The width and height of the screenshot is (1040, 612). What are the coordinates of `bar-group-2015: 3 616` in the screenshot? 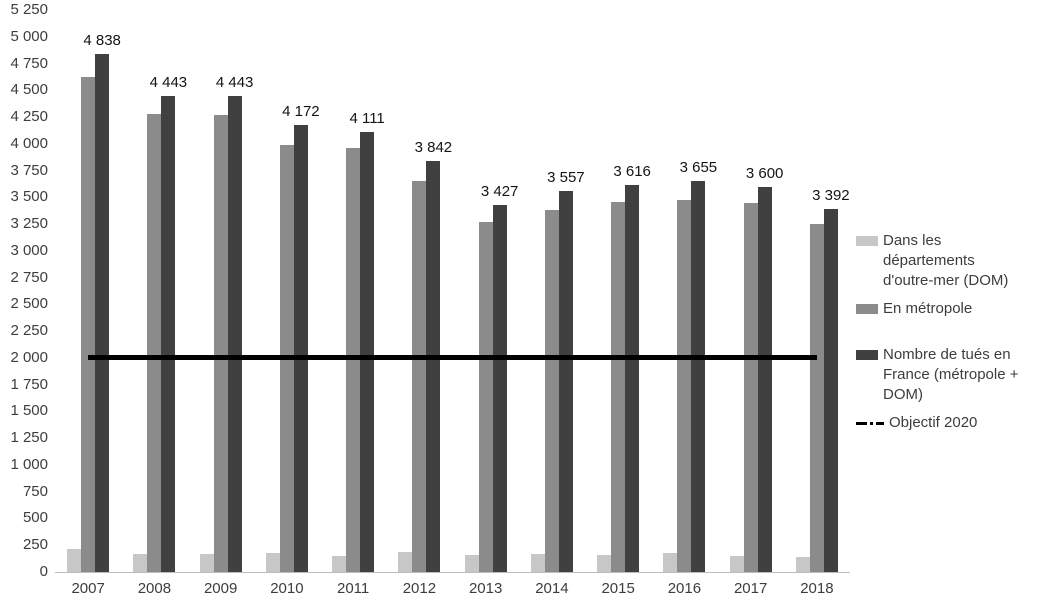 It's located at (618, 291).